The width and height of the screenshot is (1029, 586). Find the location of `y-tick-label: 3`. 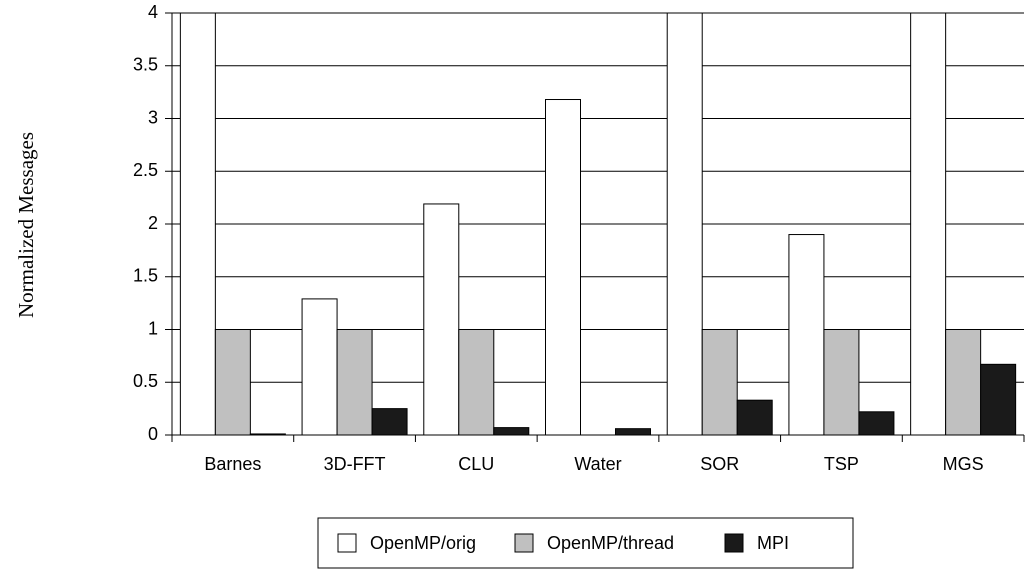

y-tick-label: 3 is located at coordinates (153, 117).